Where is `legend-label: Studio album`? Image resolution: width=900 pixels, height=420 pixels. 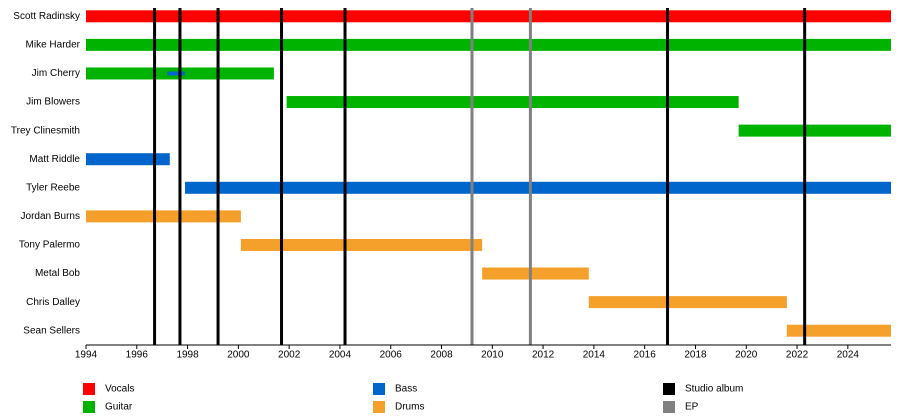 legend-label: Studio album is located at coordinates (714, 389).